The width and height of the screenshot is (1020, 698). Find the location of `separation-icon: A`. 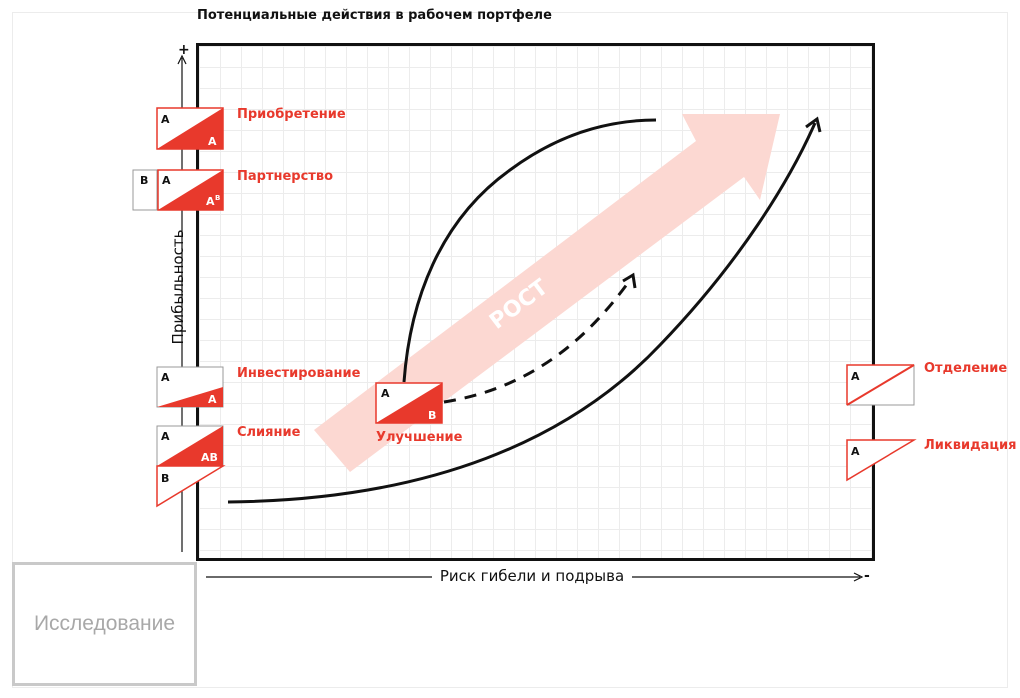

separation-icon: A is located at coordinates (880, 385).